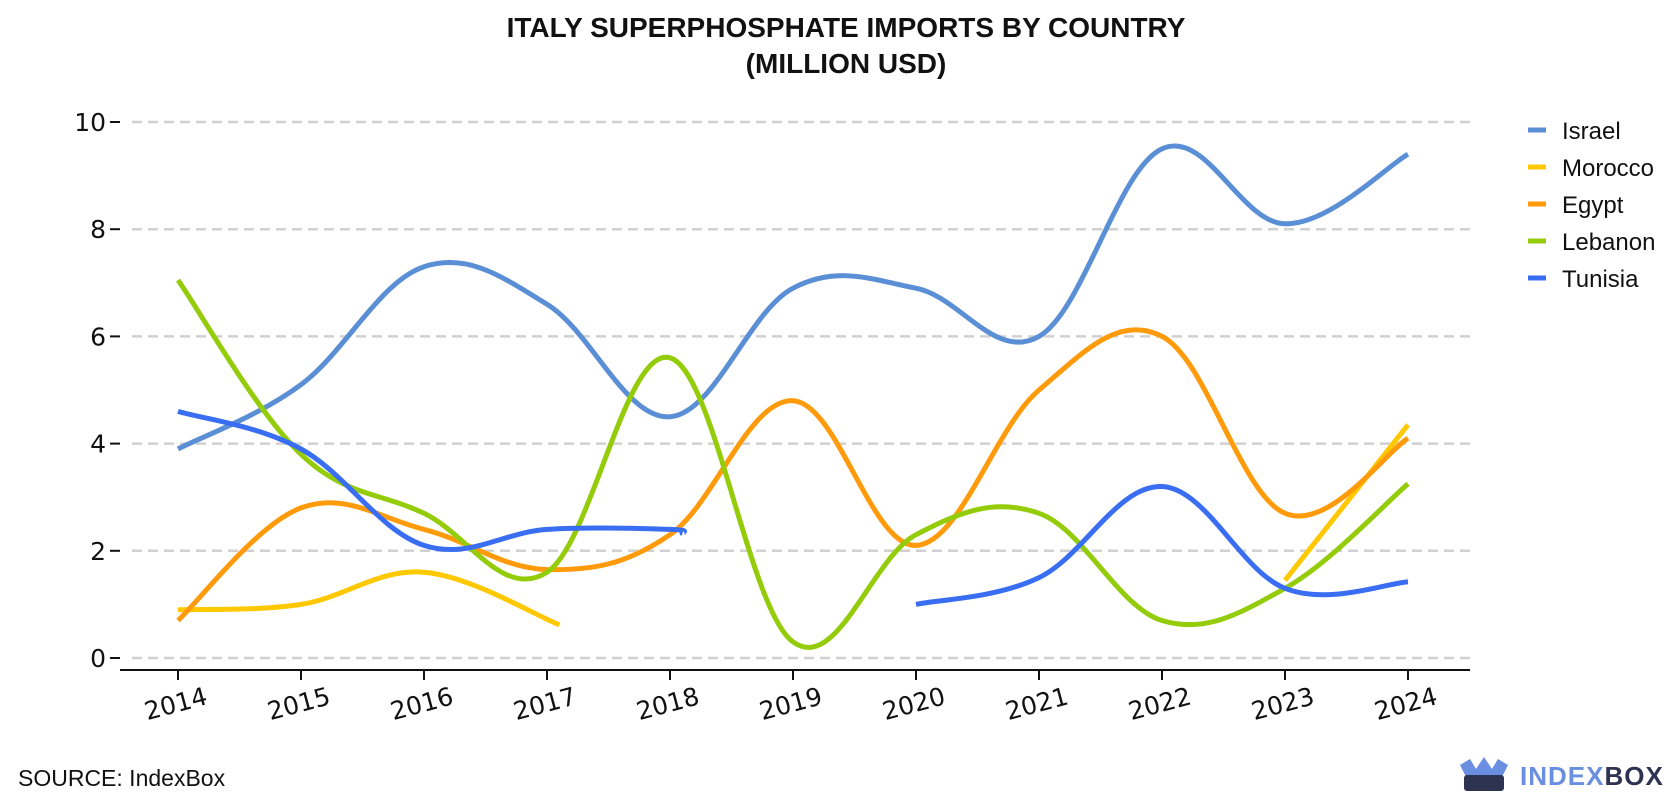 The height and width of the screenshot is (800, 1680). I want to click on y-tick-label: 6, so click(98, 336).